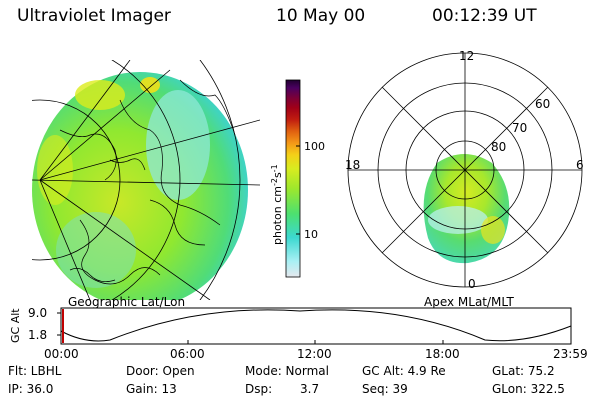 This screenshot has width=600, height=400. What do you see at coordinates (151, 389) in the screenshot?
I see `gain-status: Gain: 13` at bounding box center [151, 389].